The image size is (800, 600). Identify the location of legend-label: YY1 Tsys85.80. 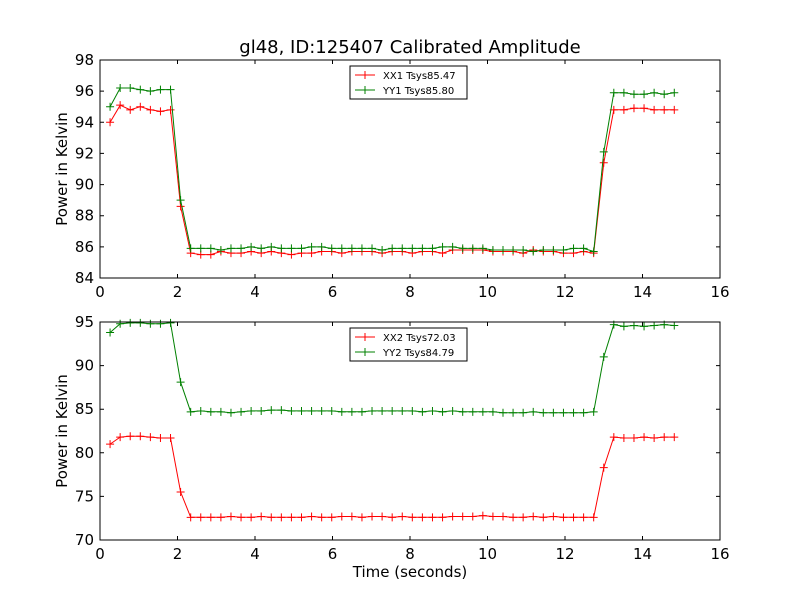
(418, 91).